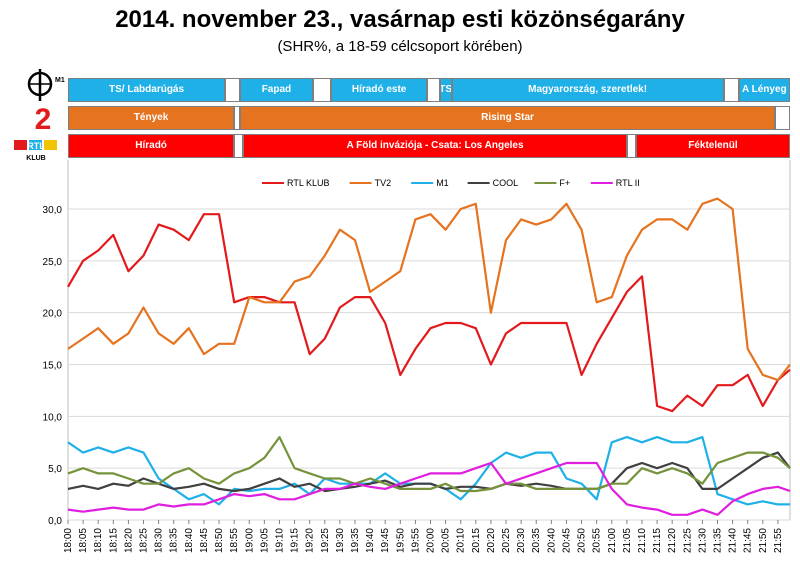 This screenshot has width=800, height=572. I want to click on page-subtitle: (SHR%, a 18-59 célcsoport körében), so click(400, 46).